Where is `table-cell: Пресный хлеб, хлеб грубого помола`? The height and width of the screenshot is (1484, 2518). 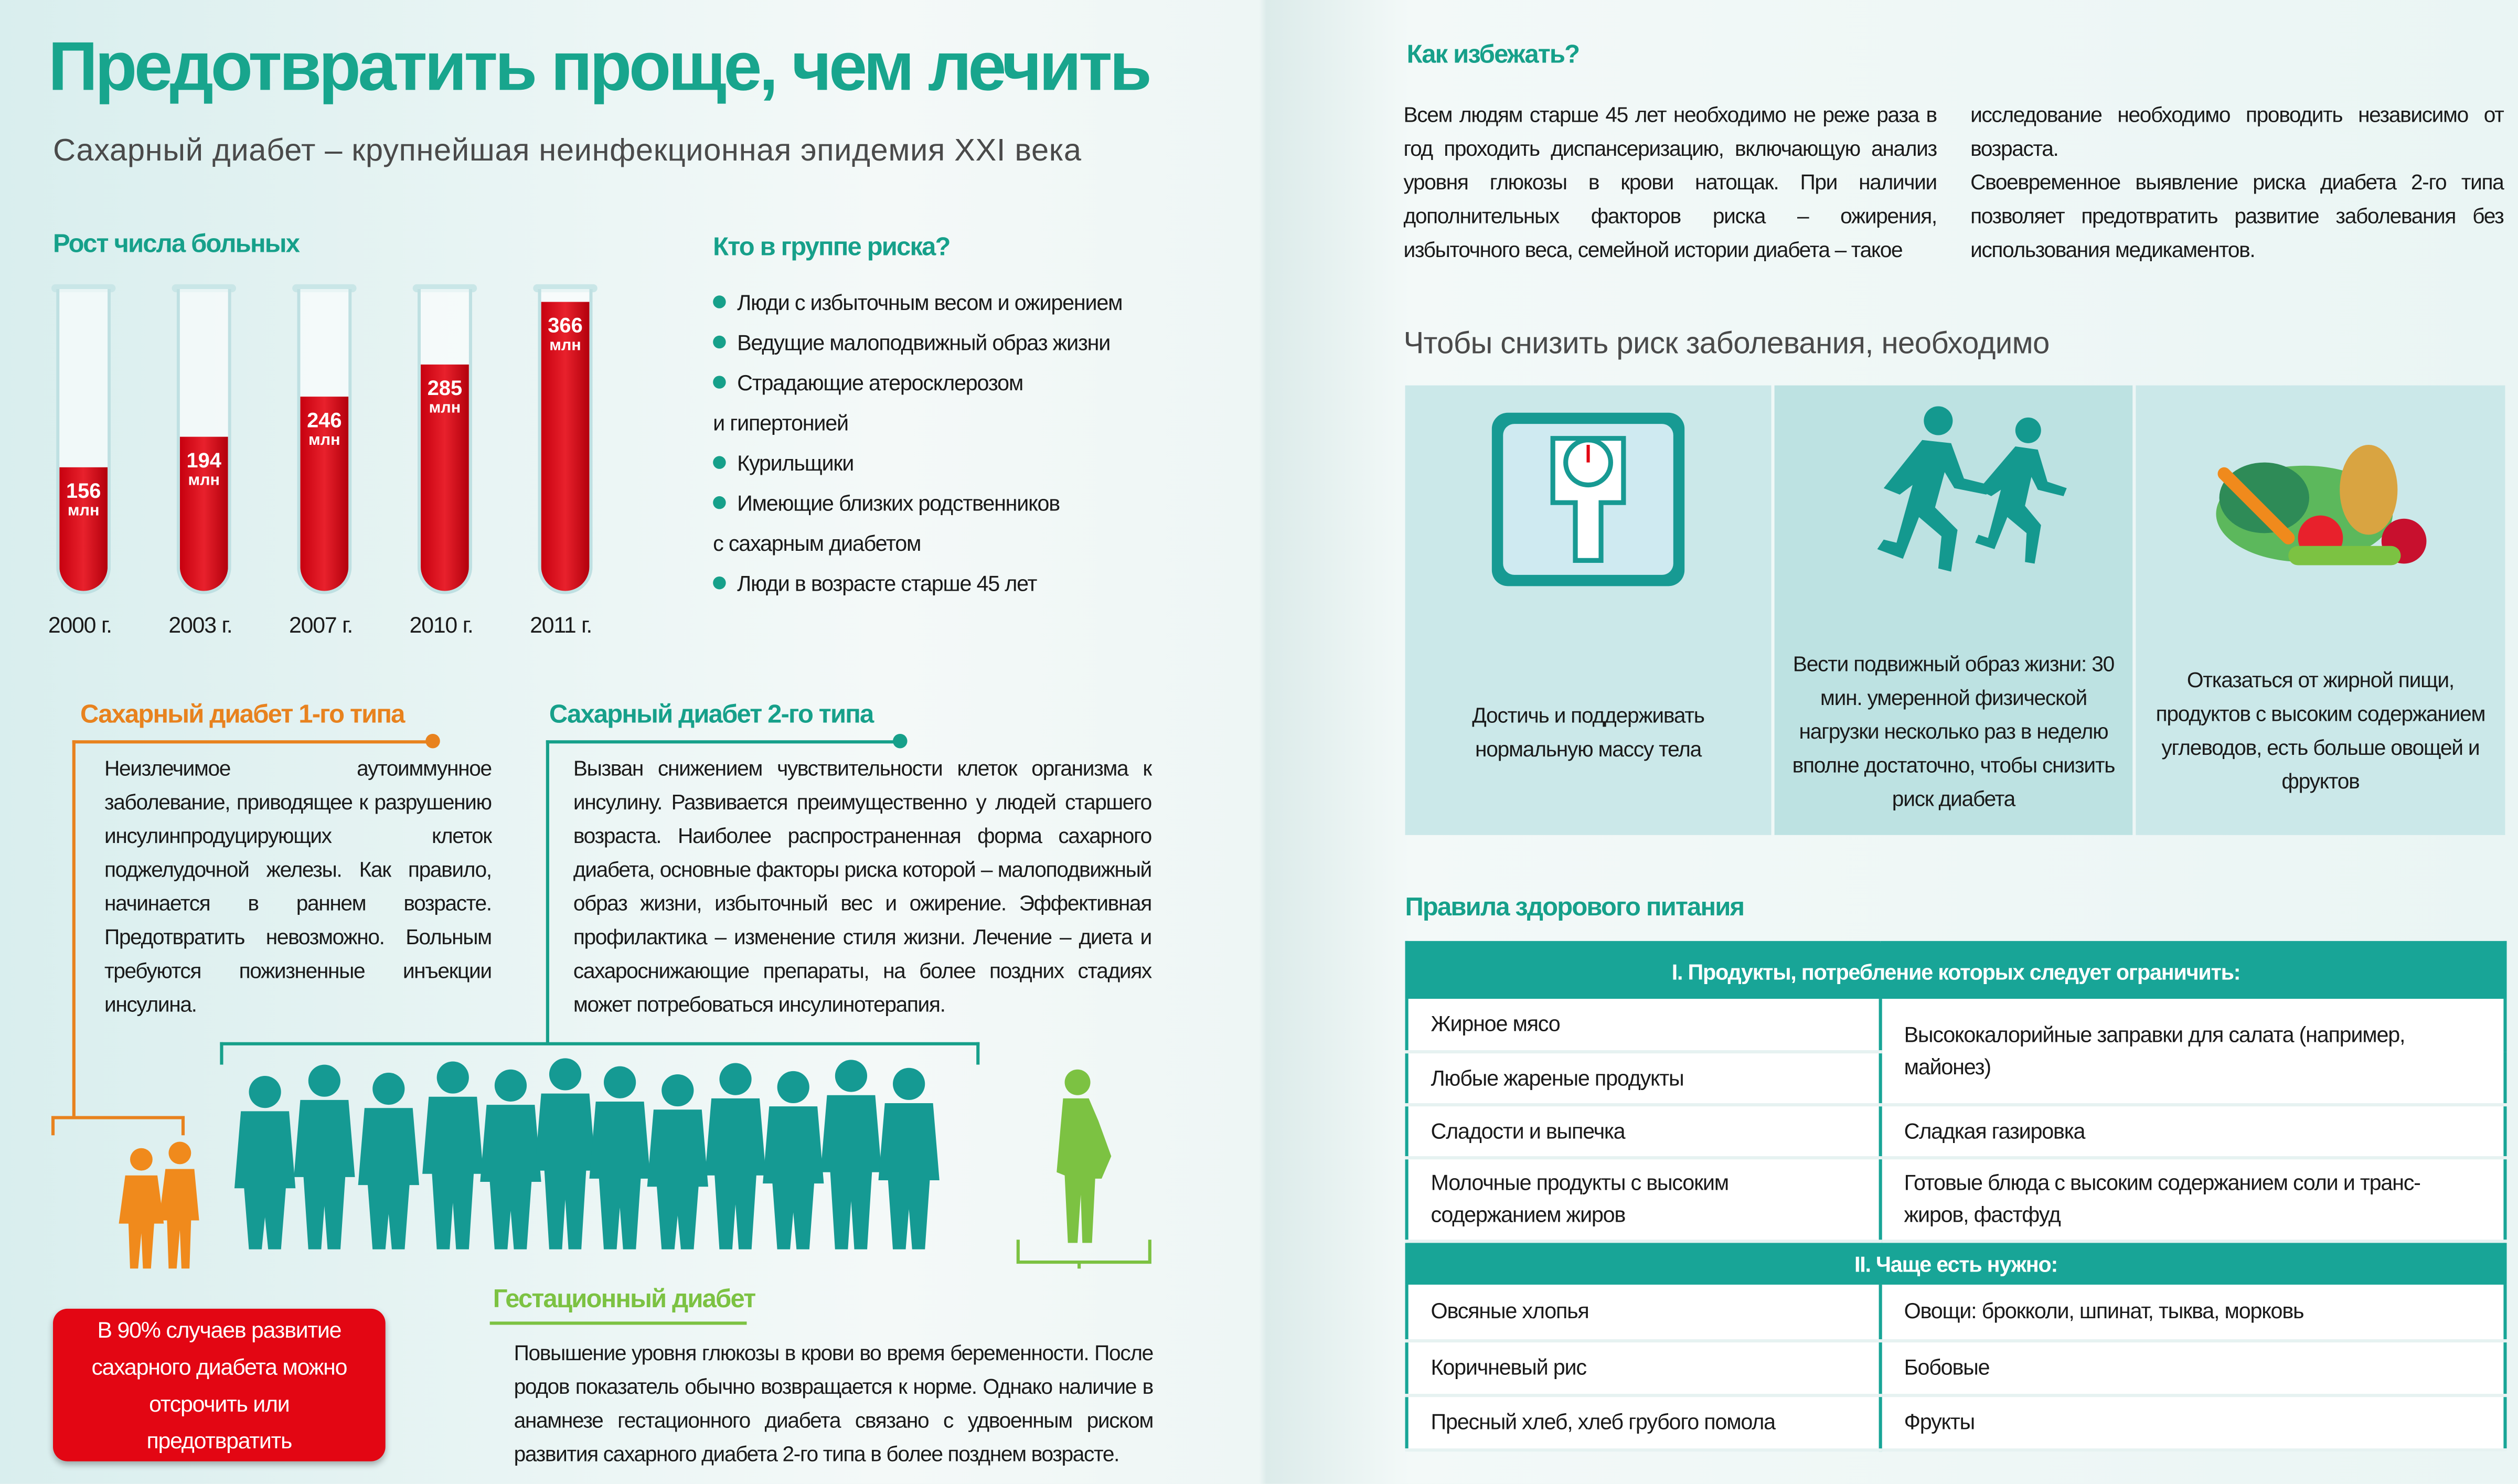 table-cell: Пресный хлеб, хлеб грубого помола is located at coordinates (1644, 1423).